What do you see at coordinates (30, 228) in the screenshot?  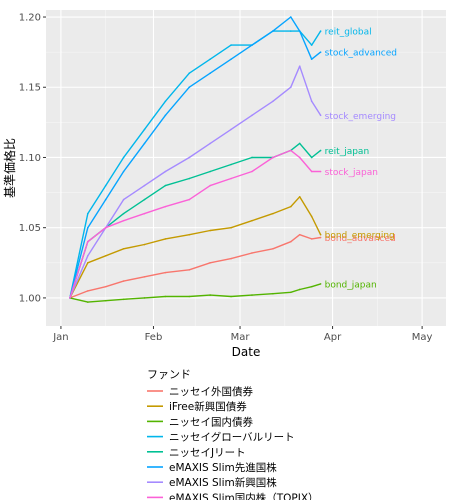 I see `y-tick-label: 1.05` at bounding box center [30, 228].